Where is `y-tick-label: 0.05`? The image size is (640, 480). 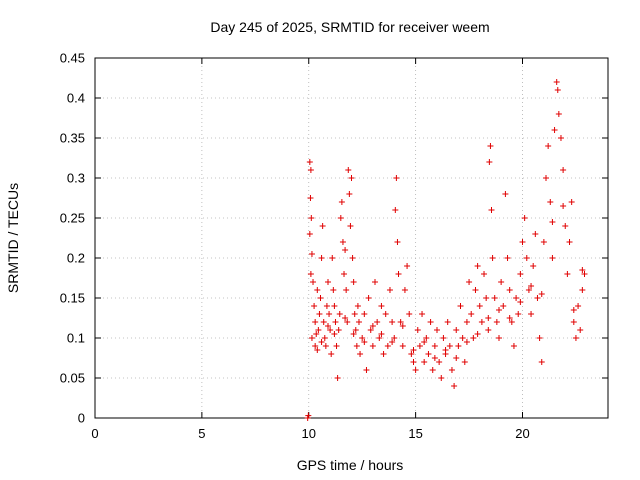 y-tick-label: 0.05 is located at coordinates (72, 378).